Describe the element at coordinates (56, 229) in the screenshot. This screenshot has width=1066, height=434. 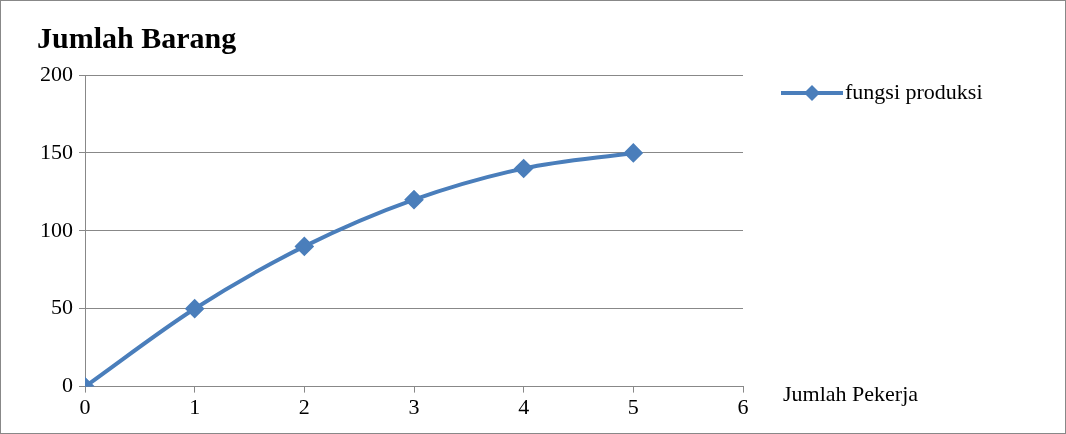
I see `y-tick-label: 100` at that location.